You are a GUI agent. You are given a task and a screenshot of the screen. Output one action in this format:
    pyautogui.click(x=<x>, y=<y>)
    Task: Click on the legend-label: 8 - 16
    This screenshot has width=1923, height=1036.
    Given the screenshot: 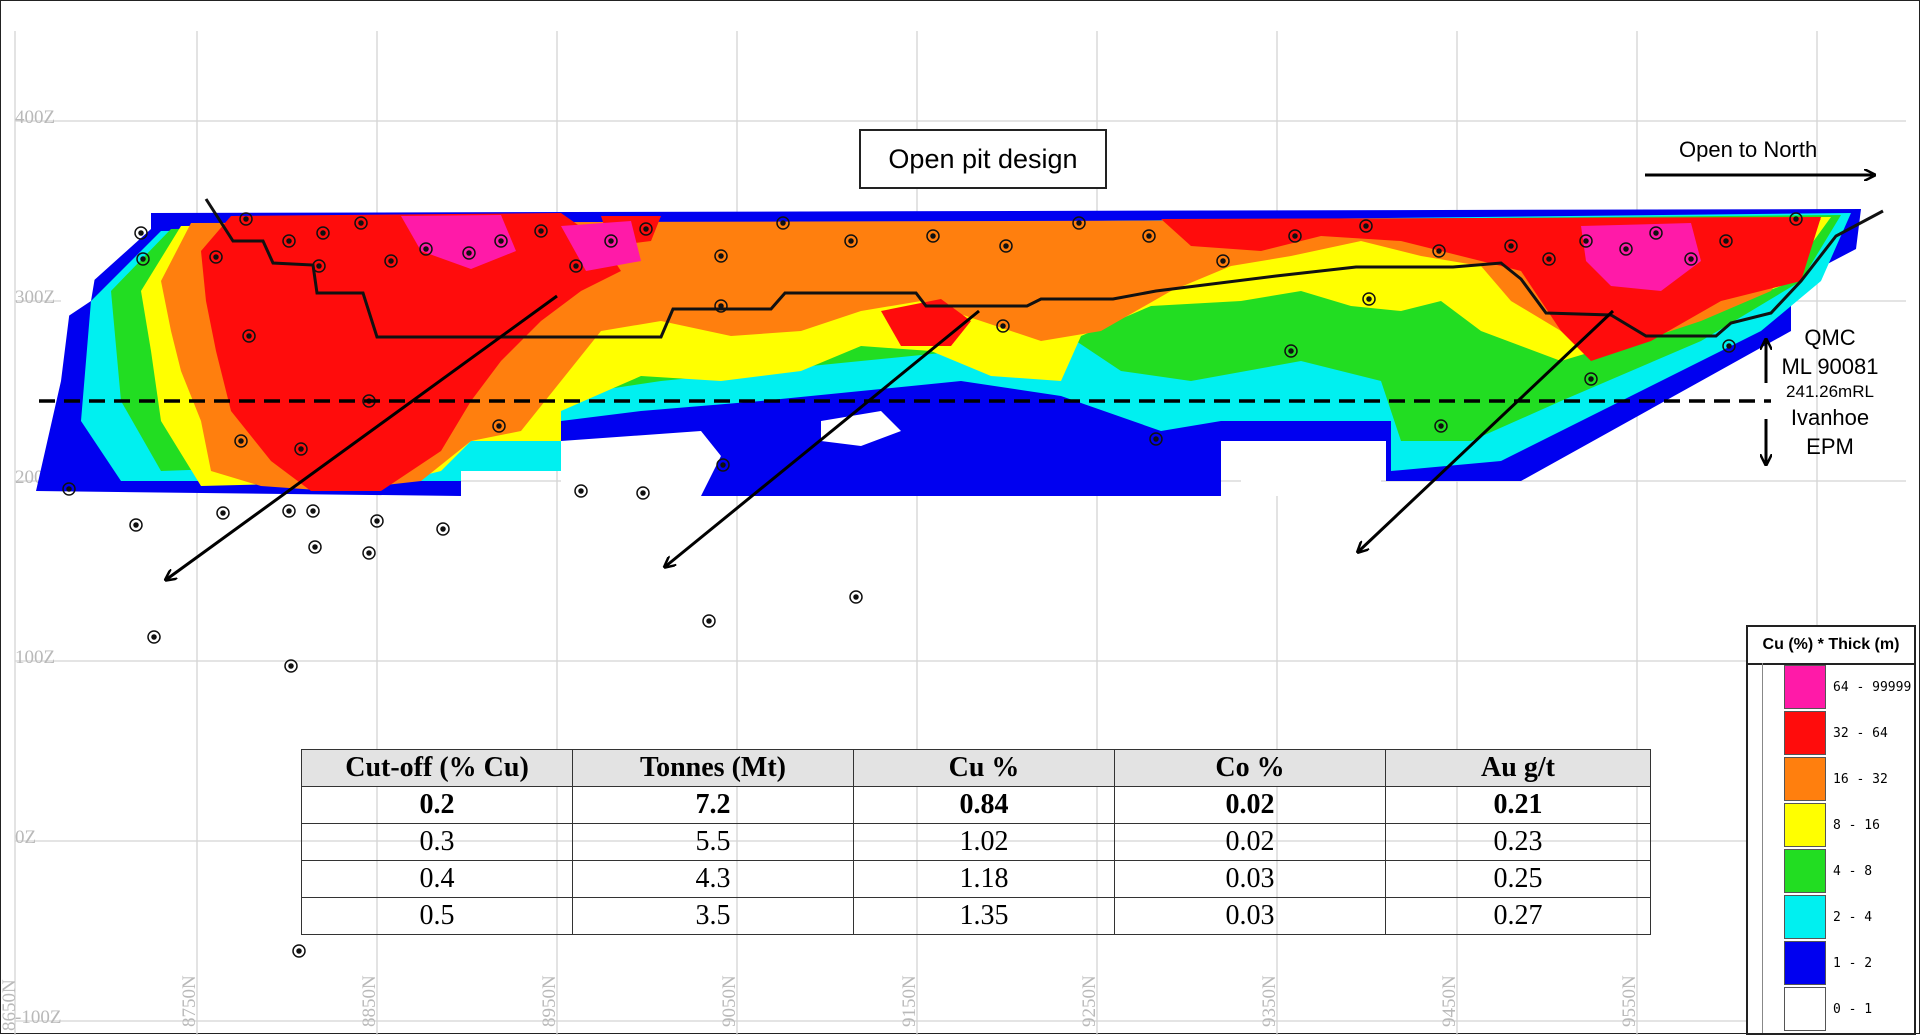 What is the action you would take?
    pyautogui.click(x=1856, y=825)
    